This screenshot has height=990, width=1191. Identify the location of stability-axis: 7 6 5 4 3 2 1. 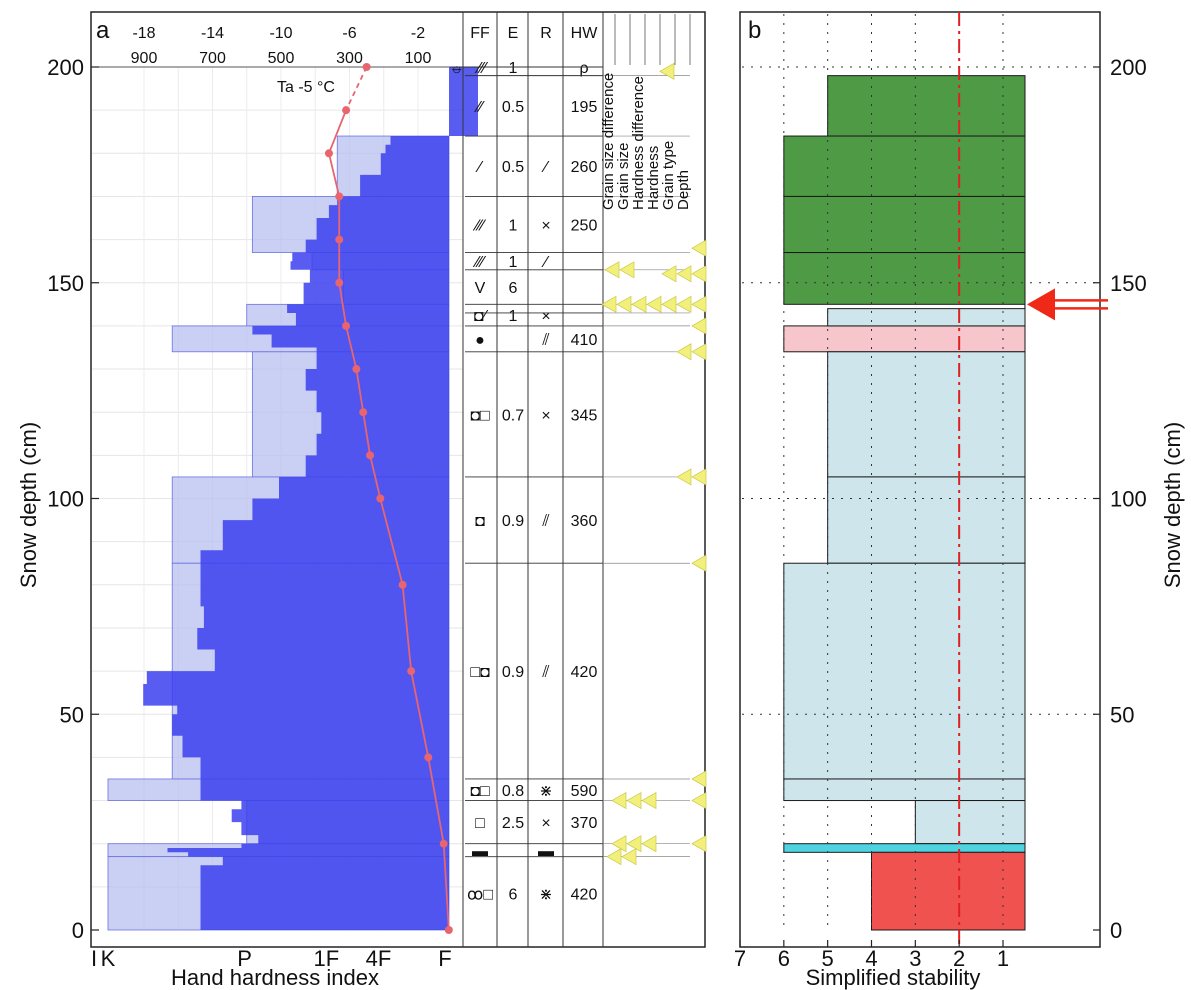
(871, 955).